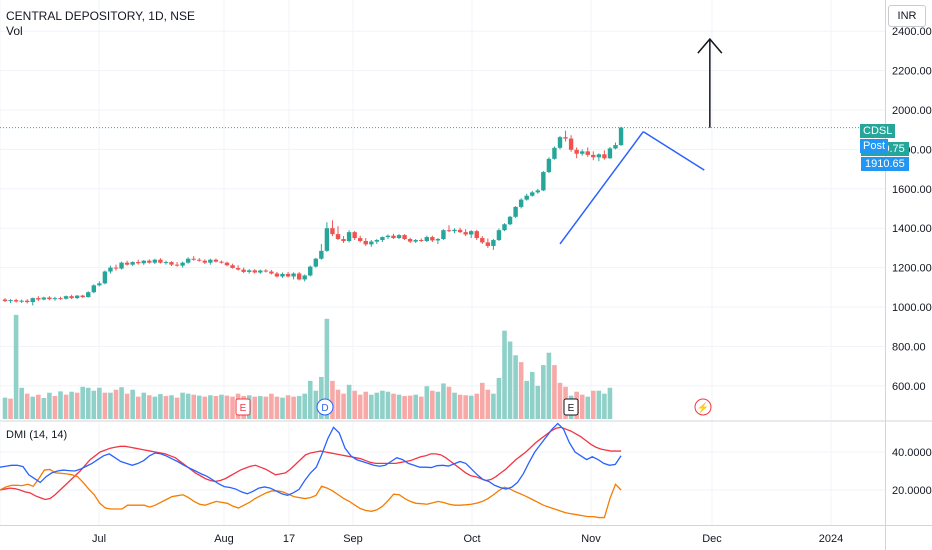  What do you see at coordinates (243, 407) in the screenshot?
I see `event-marker-earnings: E` at bounding box center [243, 407].